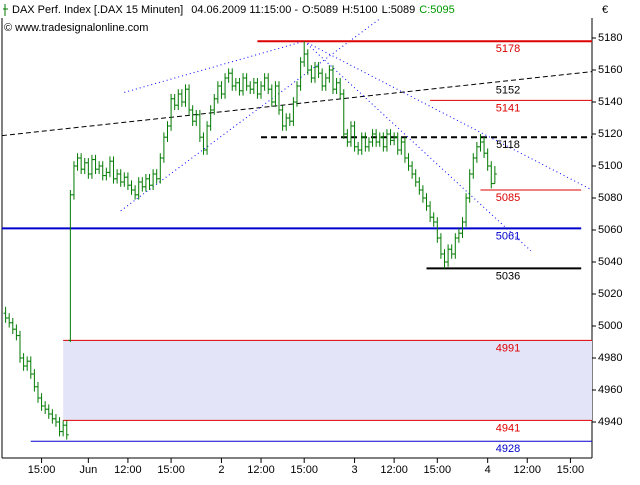  What do you see at coordinates (76, 28) in the screenshot?
I see `watermark: © www.tradesignalonline.com` at bounding box center [76, 28].